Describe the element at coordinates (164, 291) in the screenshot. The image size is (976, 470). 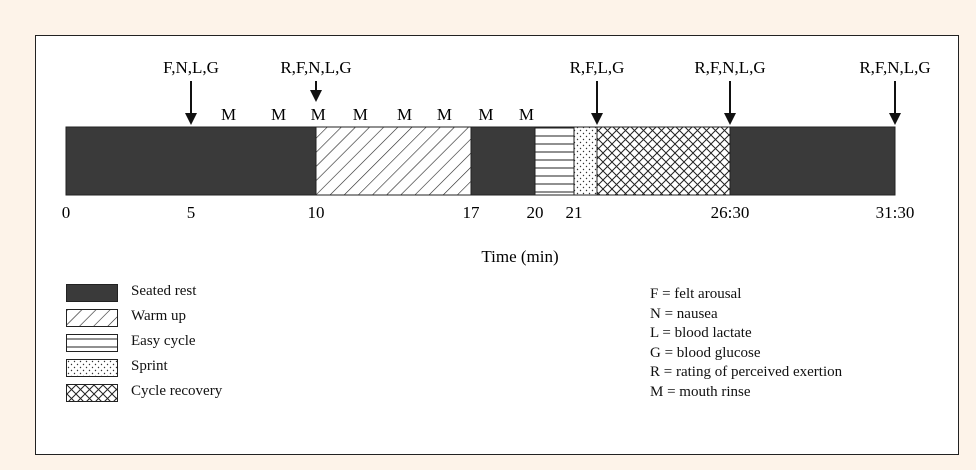
I see `legend-label: Seated rest` at that location.